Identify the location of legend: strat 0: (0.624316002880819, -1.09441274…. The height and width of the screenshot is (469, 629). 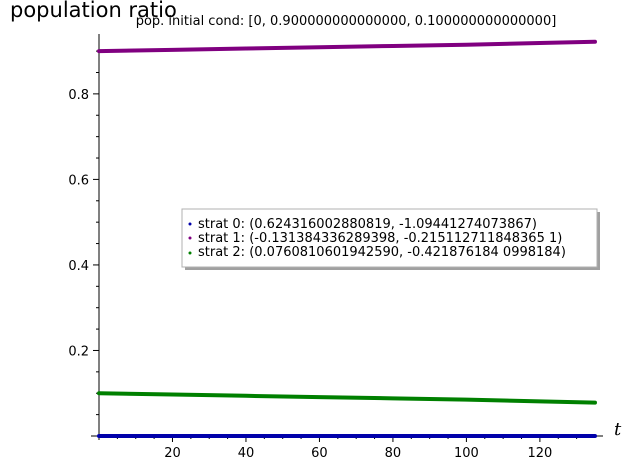
(390, 239).